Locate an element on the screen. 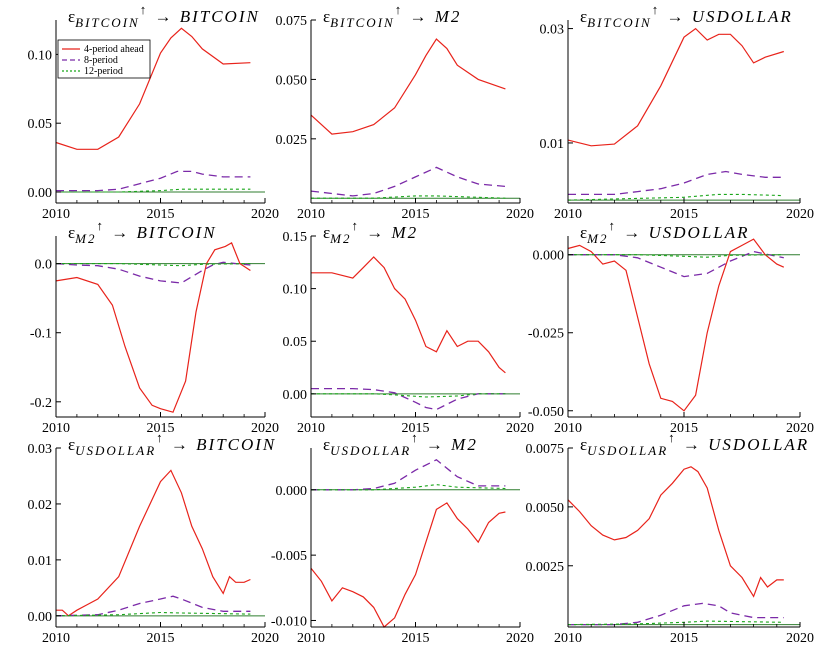 This screenshot has height=648, width=836. panel-title: εM2↑ → M2 is located at coordinates (370, 232).